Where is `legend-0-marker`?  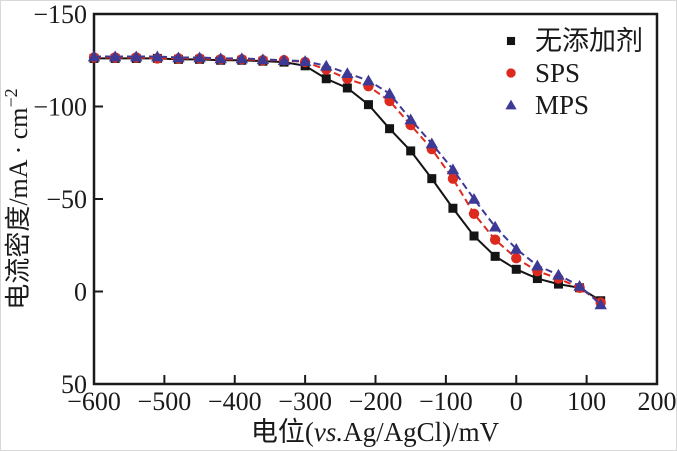 legend-0-marker is located at coordinates (511, 41).